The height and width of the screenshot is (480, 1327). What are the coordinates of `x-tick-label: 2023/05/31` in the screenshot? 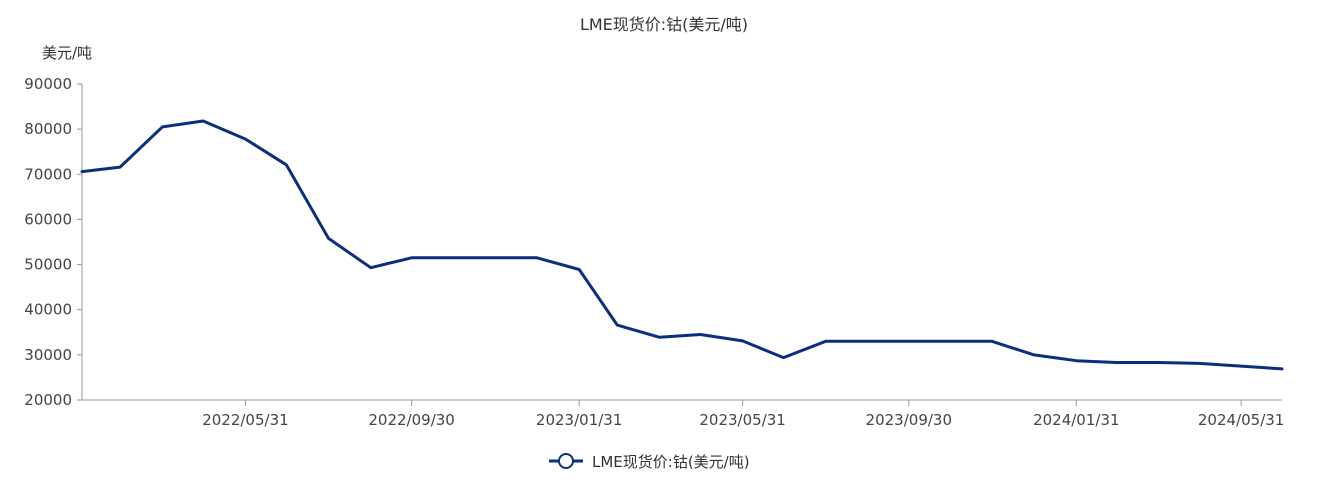 It's located at (742, 420).